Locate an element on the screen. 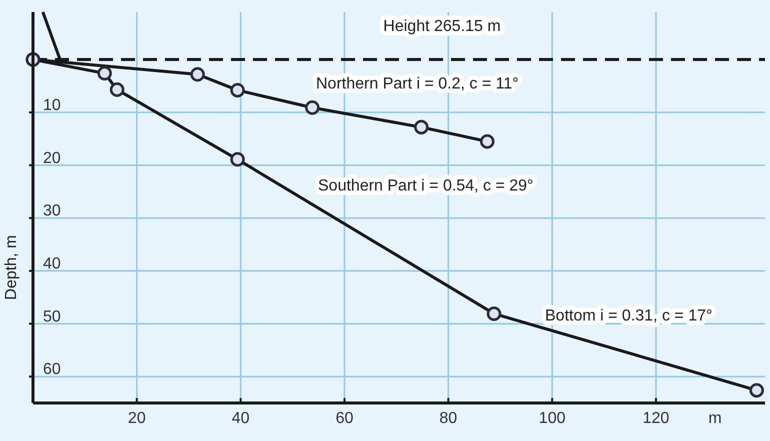 The height and width of the screenshot is (441, 770). x-axis-title: m is located at coordinates (715, 418).